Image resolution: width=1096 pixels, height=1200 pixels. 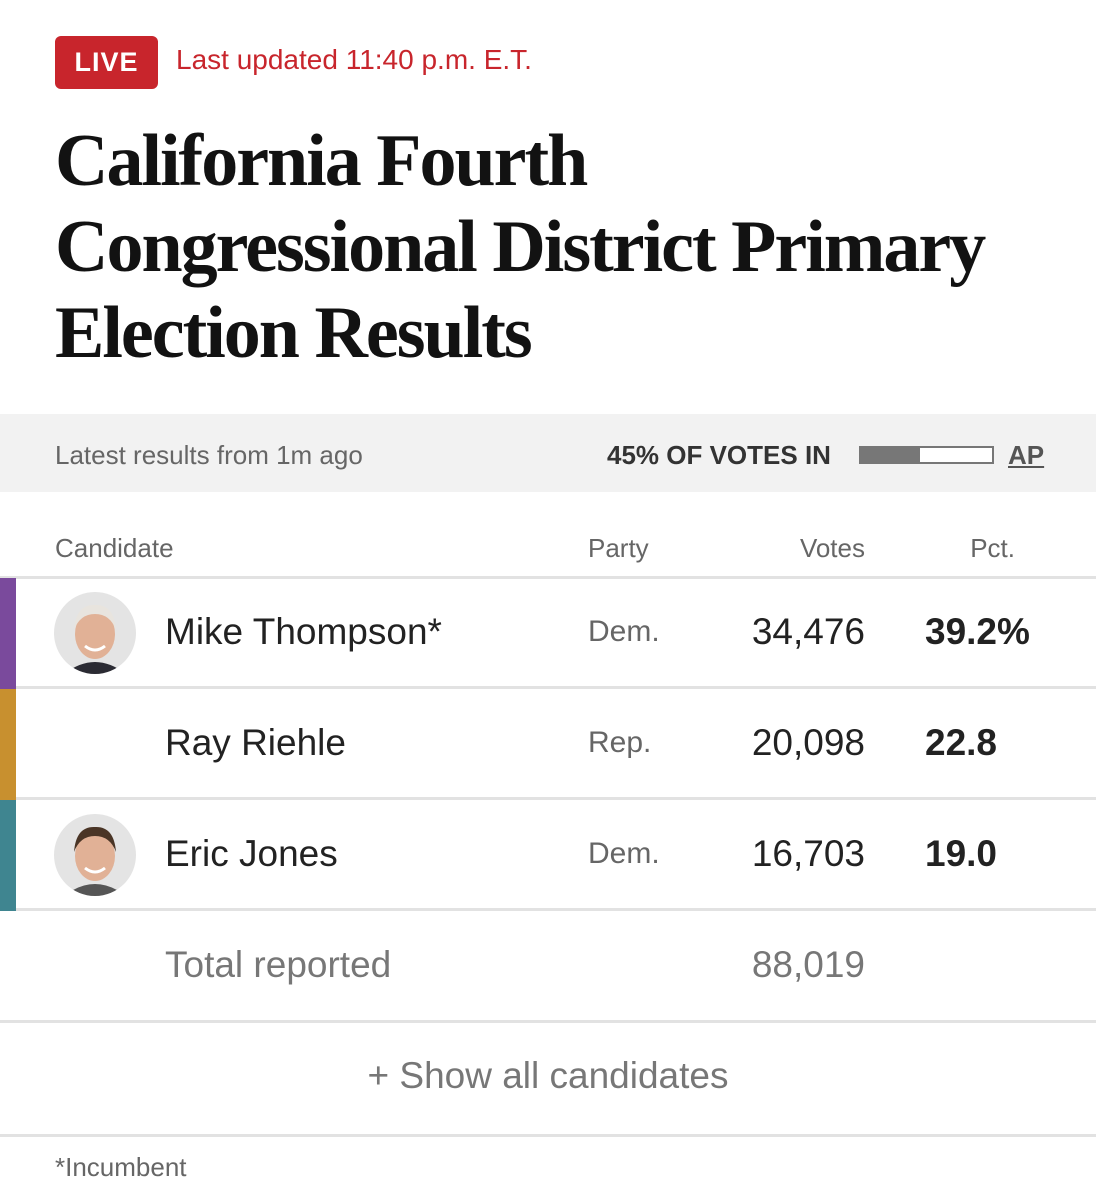 What do you see at coordinates (548, 744) in the screenshot?
I see `candidate-row: Ray Riehle Rep. 20,098 22.8` at bounding box center [548, 744].